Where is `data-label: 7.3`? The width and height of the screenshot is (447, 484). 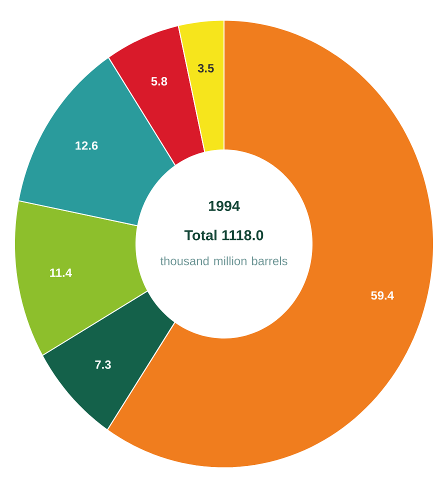
data-label: 7.3 is located at coordinates (103, 364).